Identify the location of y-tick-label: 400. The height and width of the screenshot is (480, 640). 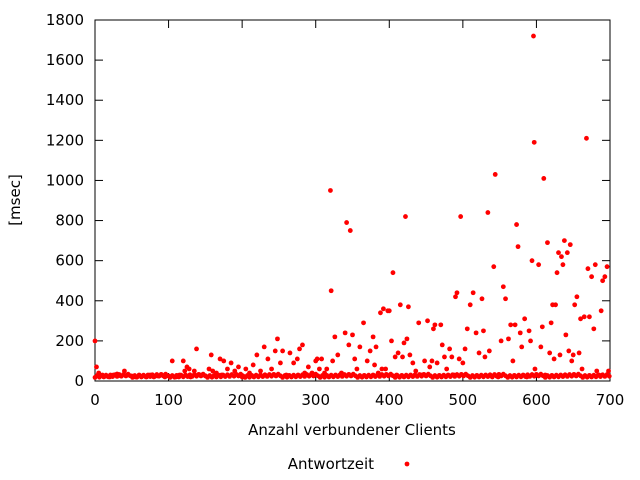
(69, 301).